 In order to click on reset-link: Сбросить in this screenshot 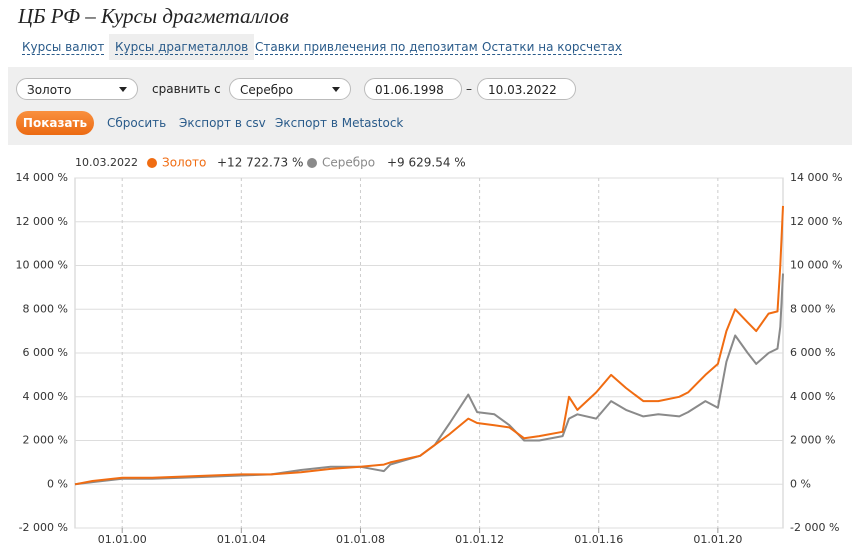, I will do `click(137, 123)`.